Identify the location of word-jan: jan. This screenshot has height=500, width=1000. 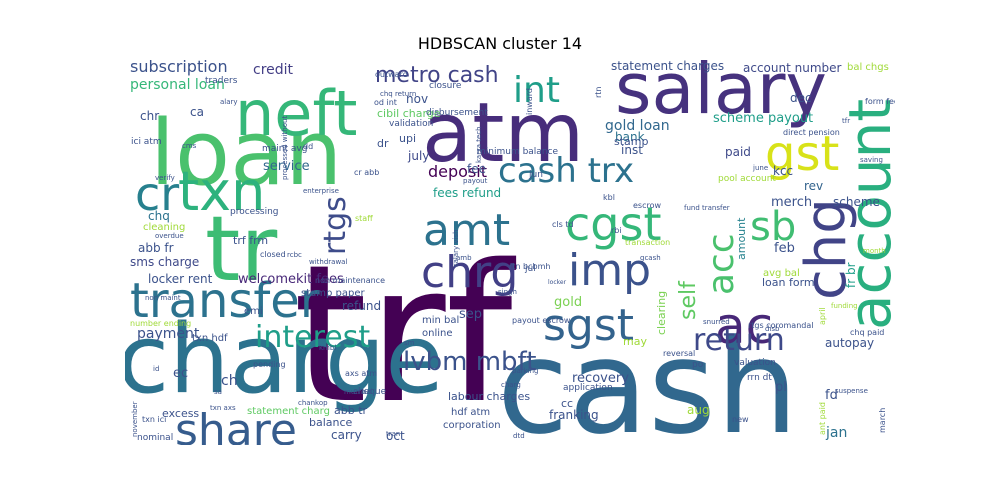
(836, 433).